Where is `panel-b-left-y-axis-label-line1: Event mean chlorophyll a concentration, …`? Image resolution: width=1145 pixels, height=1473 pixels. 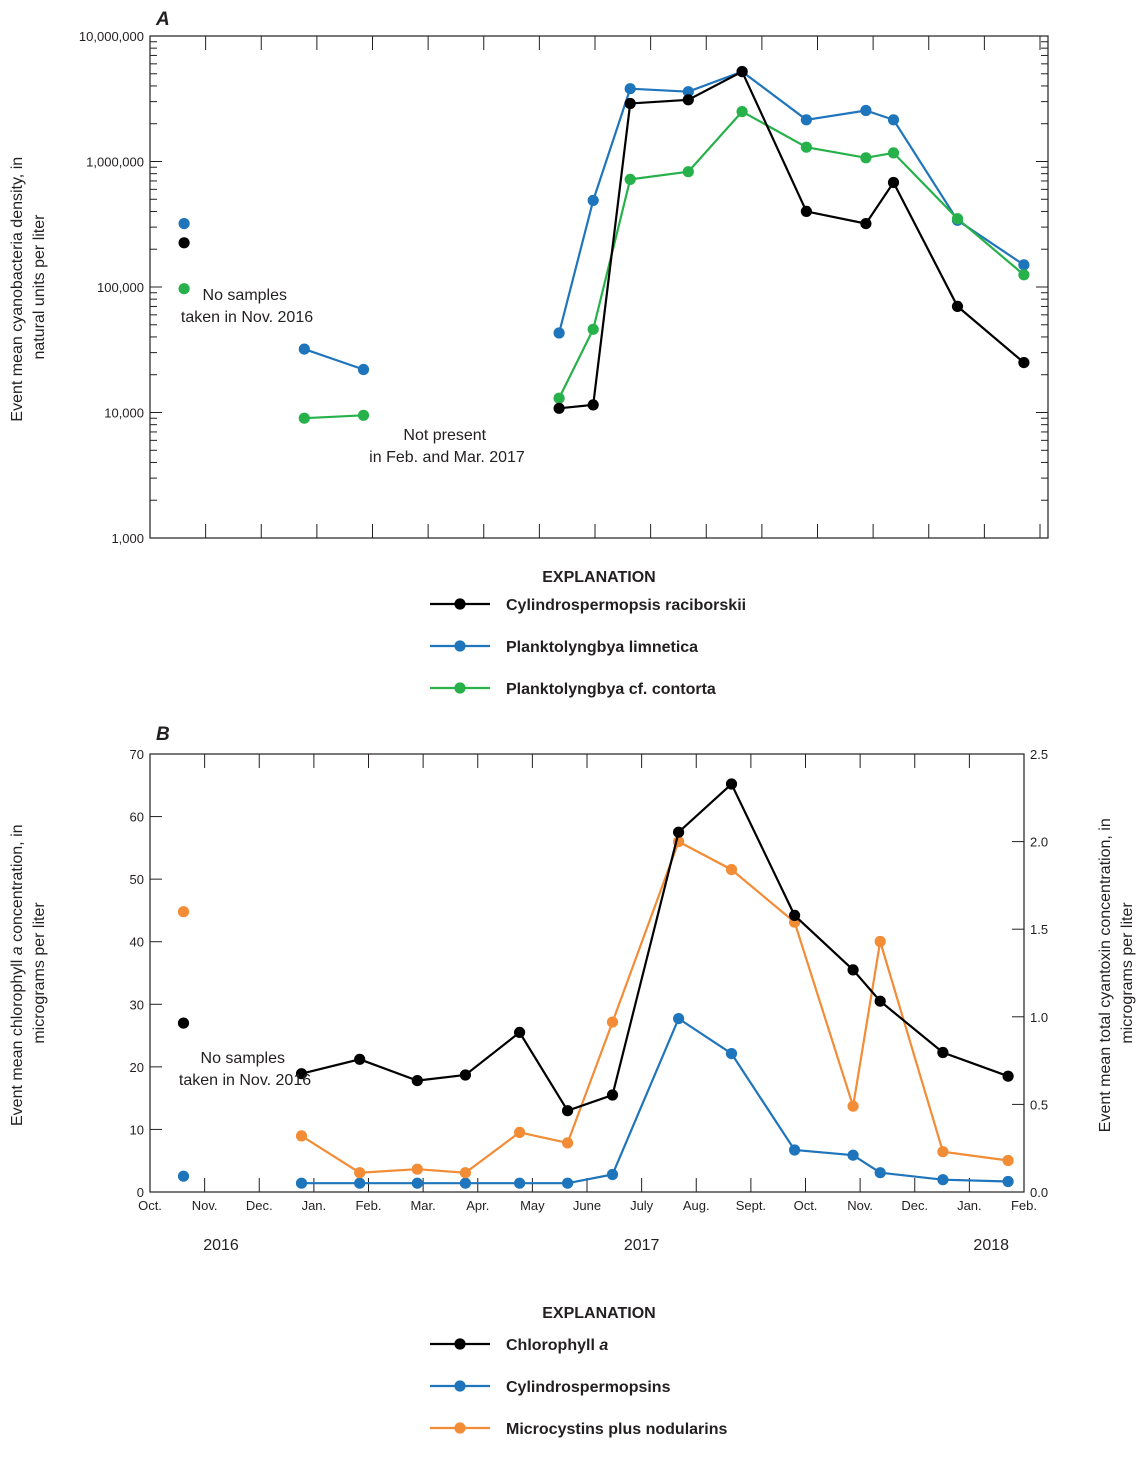 panel-b-left-y-axis-label-line1: Event mean chlorophyll a concentration, … is located at coordinates (17, 975).